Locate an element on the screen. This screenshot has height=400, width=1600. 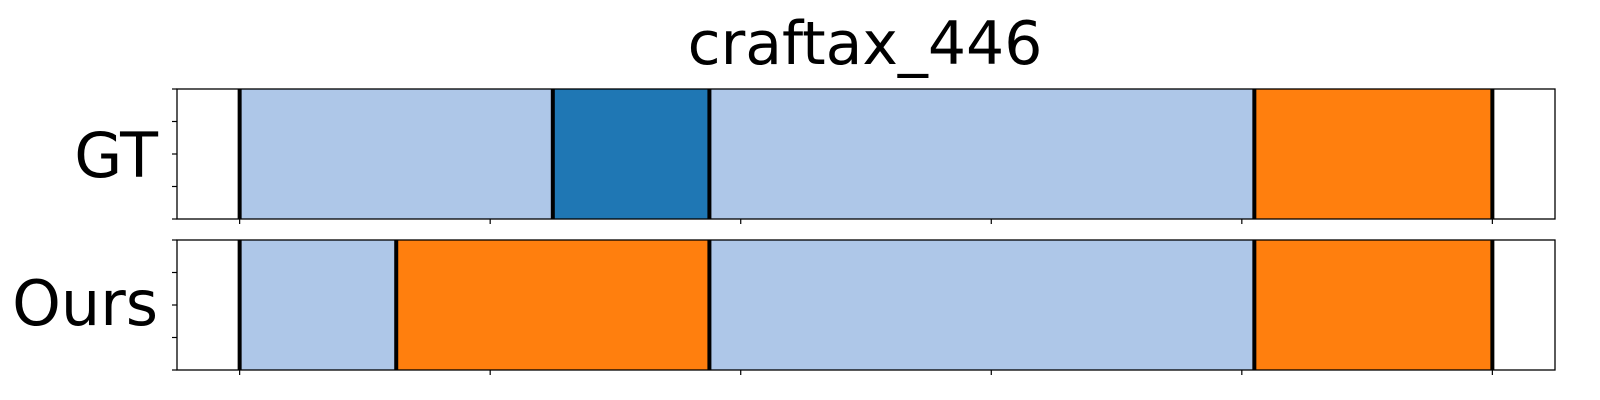
row-label: GT is located at coordinates (116, 155).